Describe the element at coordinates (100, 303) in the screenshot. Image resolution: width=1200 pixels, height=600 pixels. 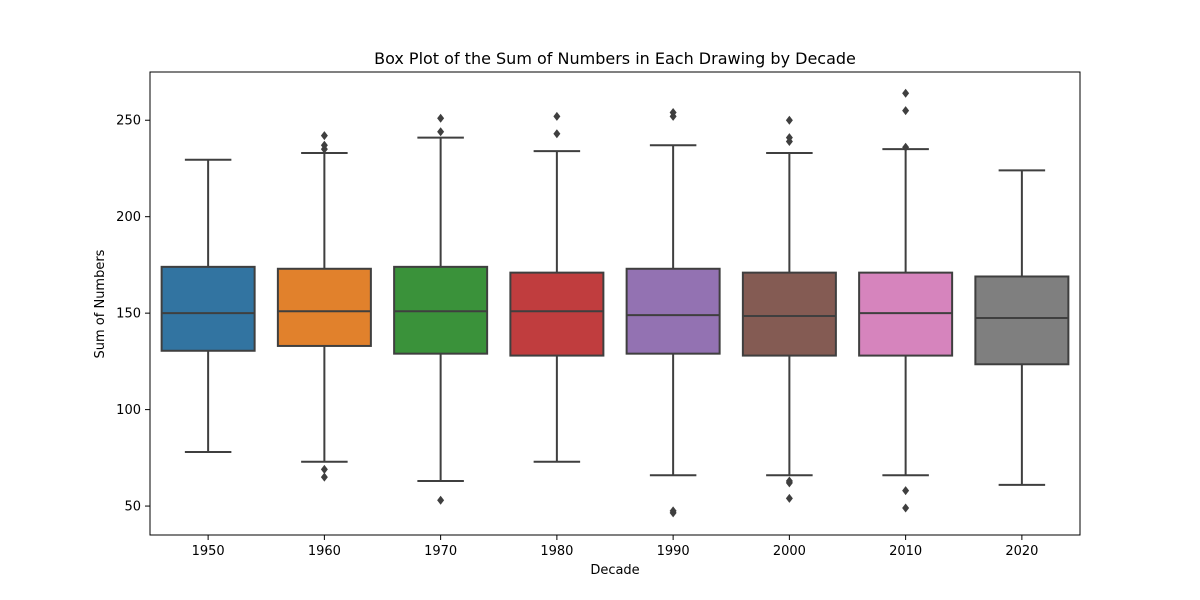
I see `y-axis-label: Sum of Numbers` at that location.